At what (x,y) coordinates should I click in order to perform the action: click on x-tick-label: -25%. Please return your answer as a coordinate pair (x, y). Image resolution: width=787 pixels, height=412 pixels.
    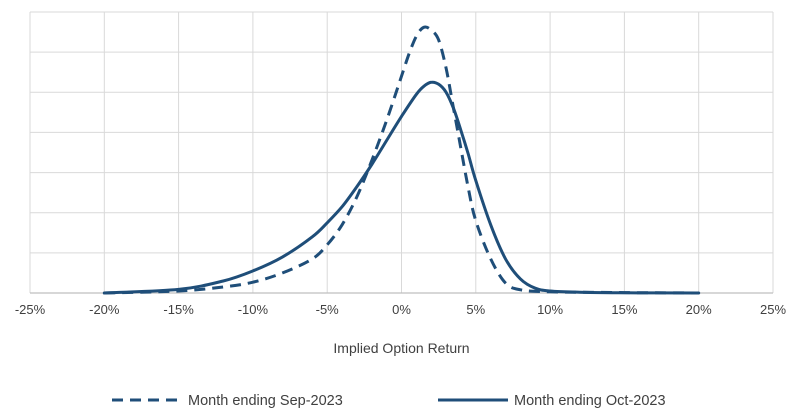
    Looking at the image, I should click on (30, 309).